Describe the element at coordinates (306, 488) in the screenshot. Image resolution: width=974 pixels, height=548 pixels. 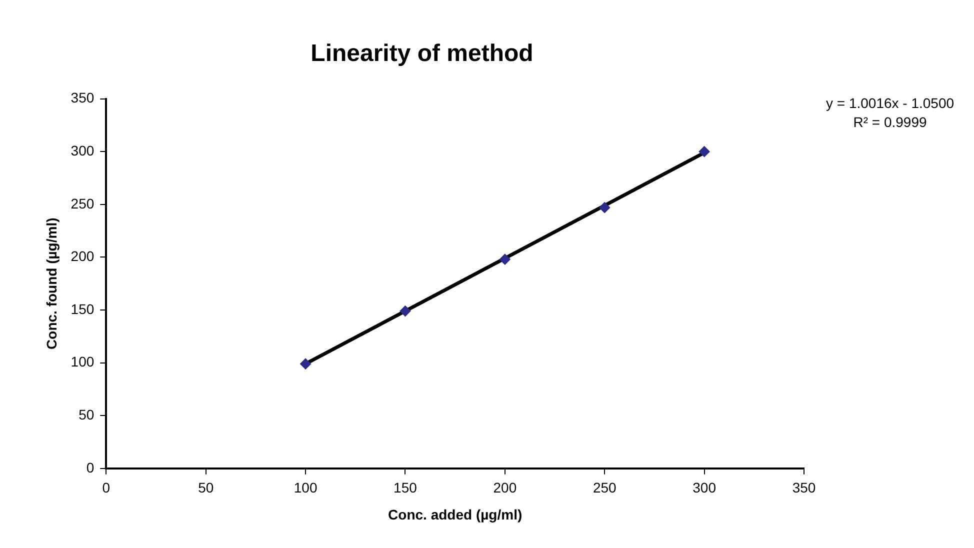
I see `x-tick-label: 100` at that location.